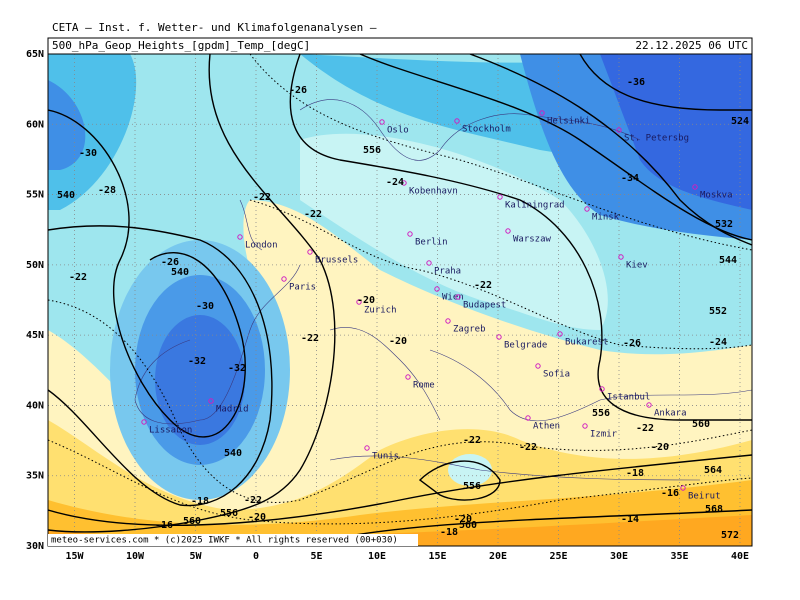 The image size is (800, 600). Describe the element at coordinates (424, 386) in the screenshot. I see `city-label: Rome` at that location.